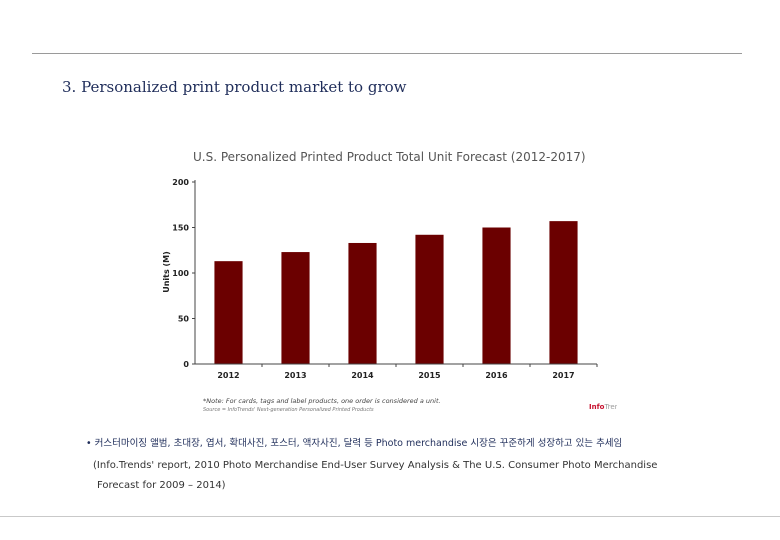  What do you see at coordinates (295, 308) in the screenshot?
I see `bar-2013` at bounding box center [295, 308].